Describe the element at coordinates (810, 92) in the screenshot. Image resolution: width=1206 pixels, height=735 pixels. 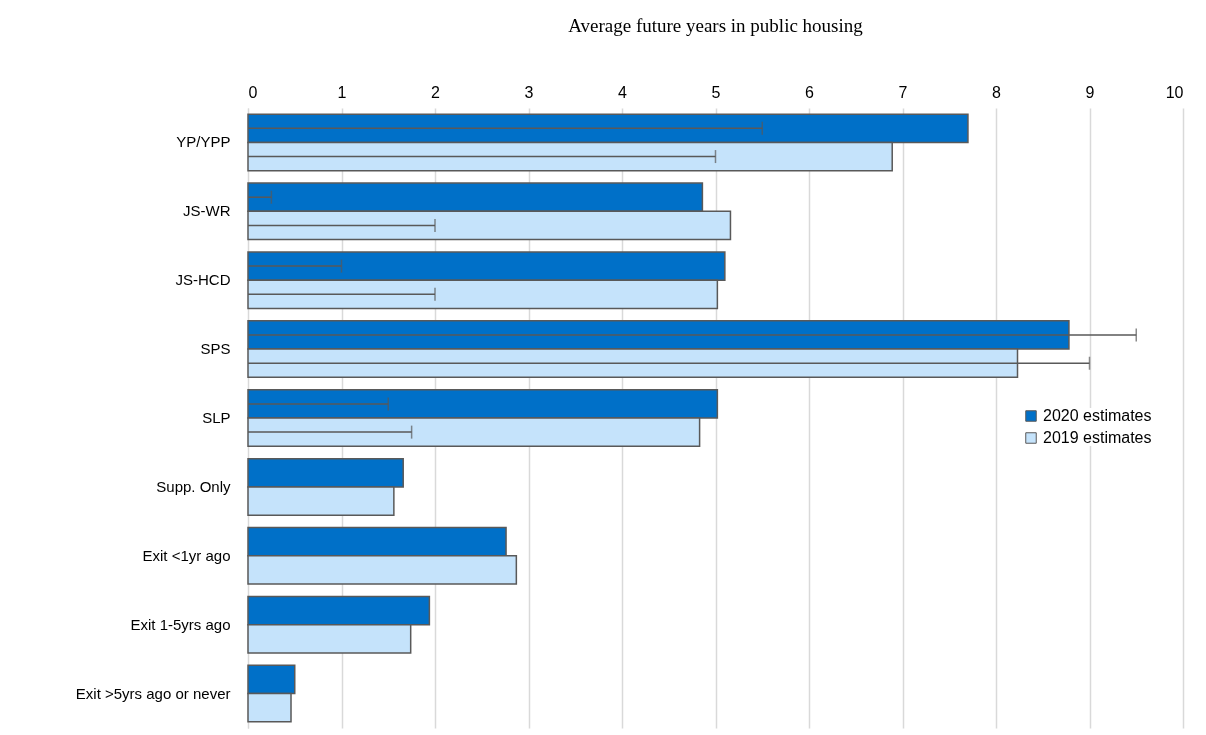
I see `x-tick-label: 6` at that location.